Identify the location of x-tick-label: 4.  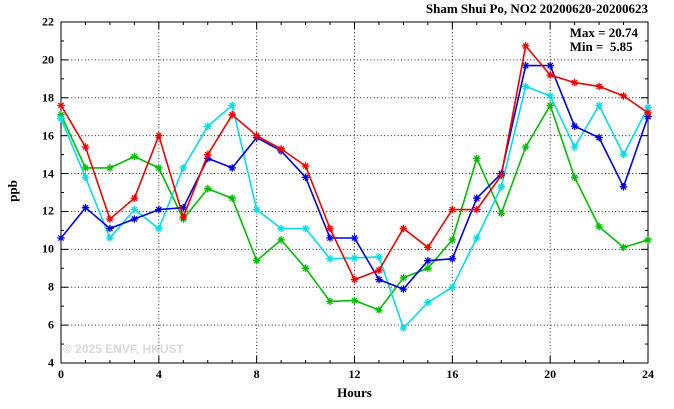
(158, 374).